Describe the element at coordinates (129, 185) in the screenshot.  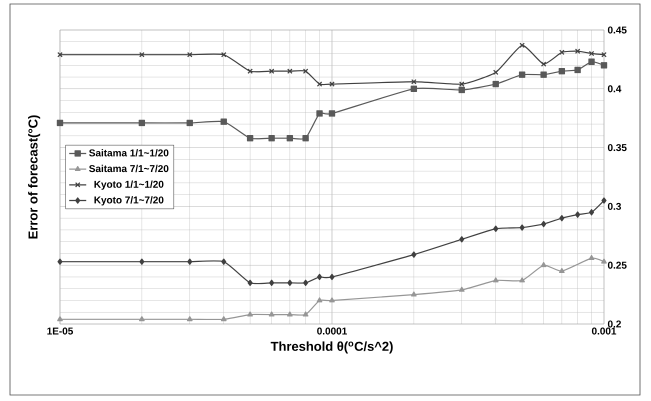
I see `legend-label: Kyoto 1/1~1/20` at that location.